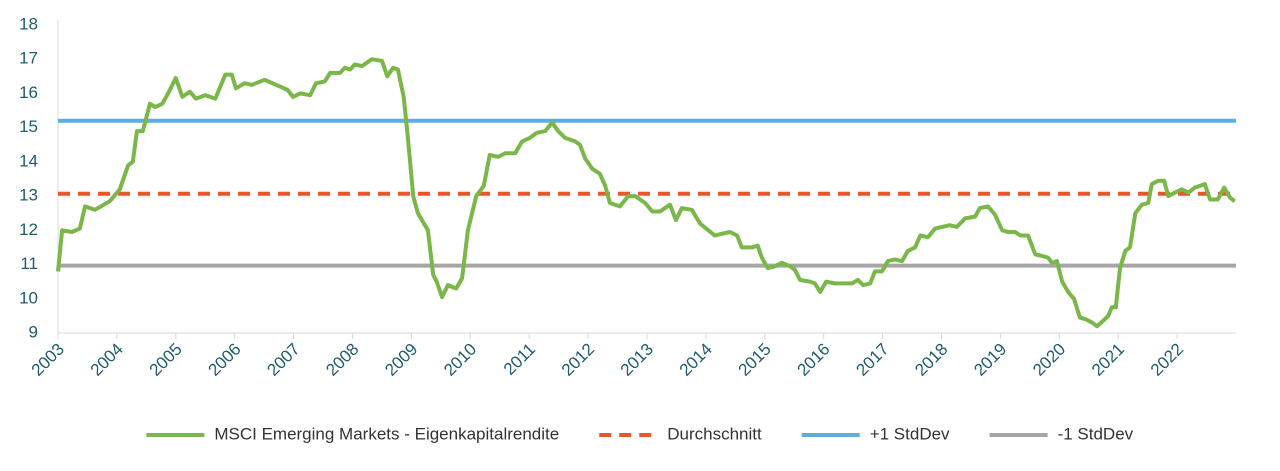 This screenshot has height=471, width=1280. Describe the element at coordinates (696, 360) in the screenshot. I see `x-tick-label: 2014` at that location.